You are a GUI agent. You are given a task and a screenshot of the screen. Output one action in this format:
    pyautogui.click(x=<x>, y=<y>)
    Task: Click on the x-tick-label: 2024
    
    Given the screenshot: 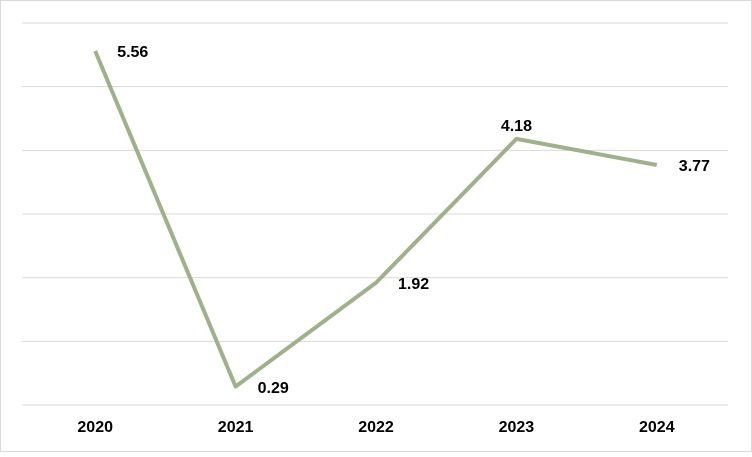 What is the action you would take?
    pyautogui.click(x=657, y=427)
    